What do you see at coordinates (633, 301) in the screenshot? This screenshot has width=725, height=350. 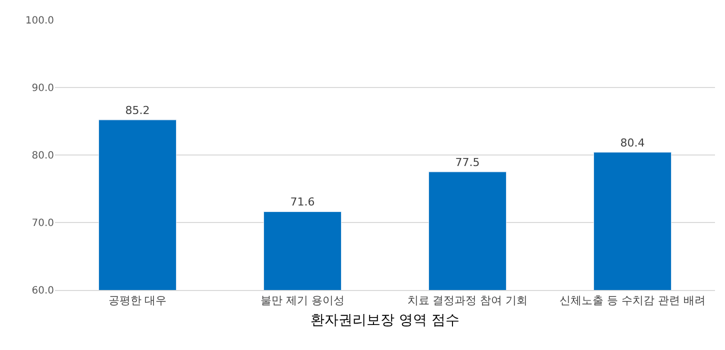 I see `x-tick-label: 신체노출 등 수치감 관련 배려` at bounding box center [633, 301].